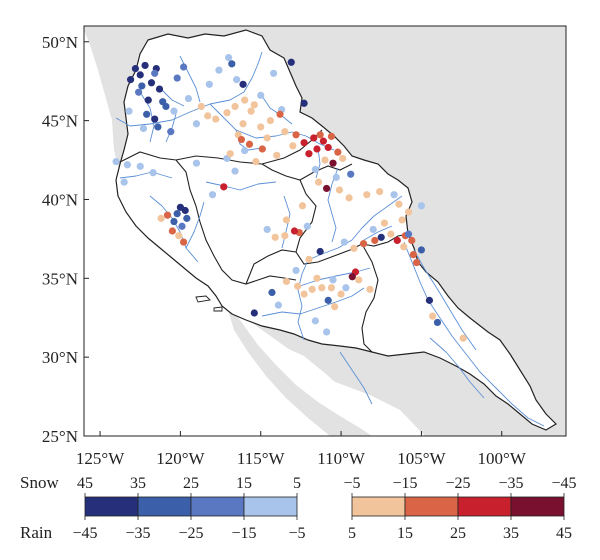  I want to click on latitude-axis: 50°N 45°N 40°N 35°N 30°N 25°N, so click(65, 239).